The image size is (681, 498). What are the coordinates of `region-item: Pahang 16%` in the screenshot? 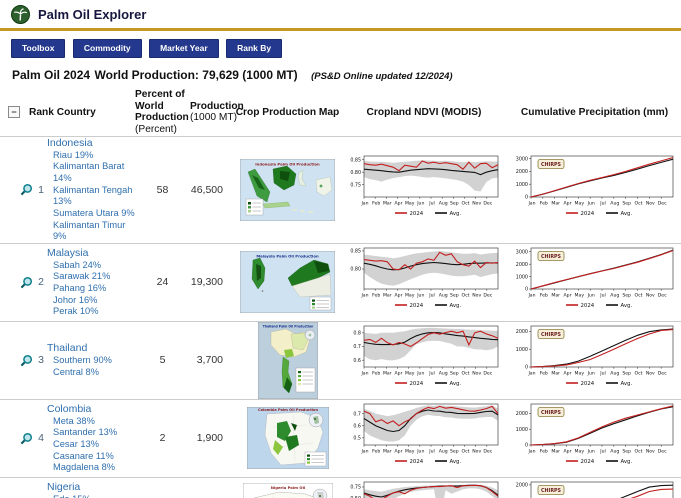 It's located at (80, 287).